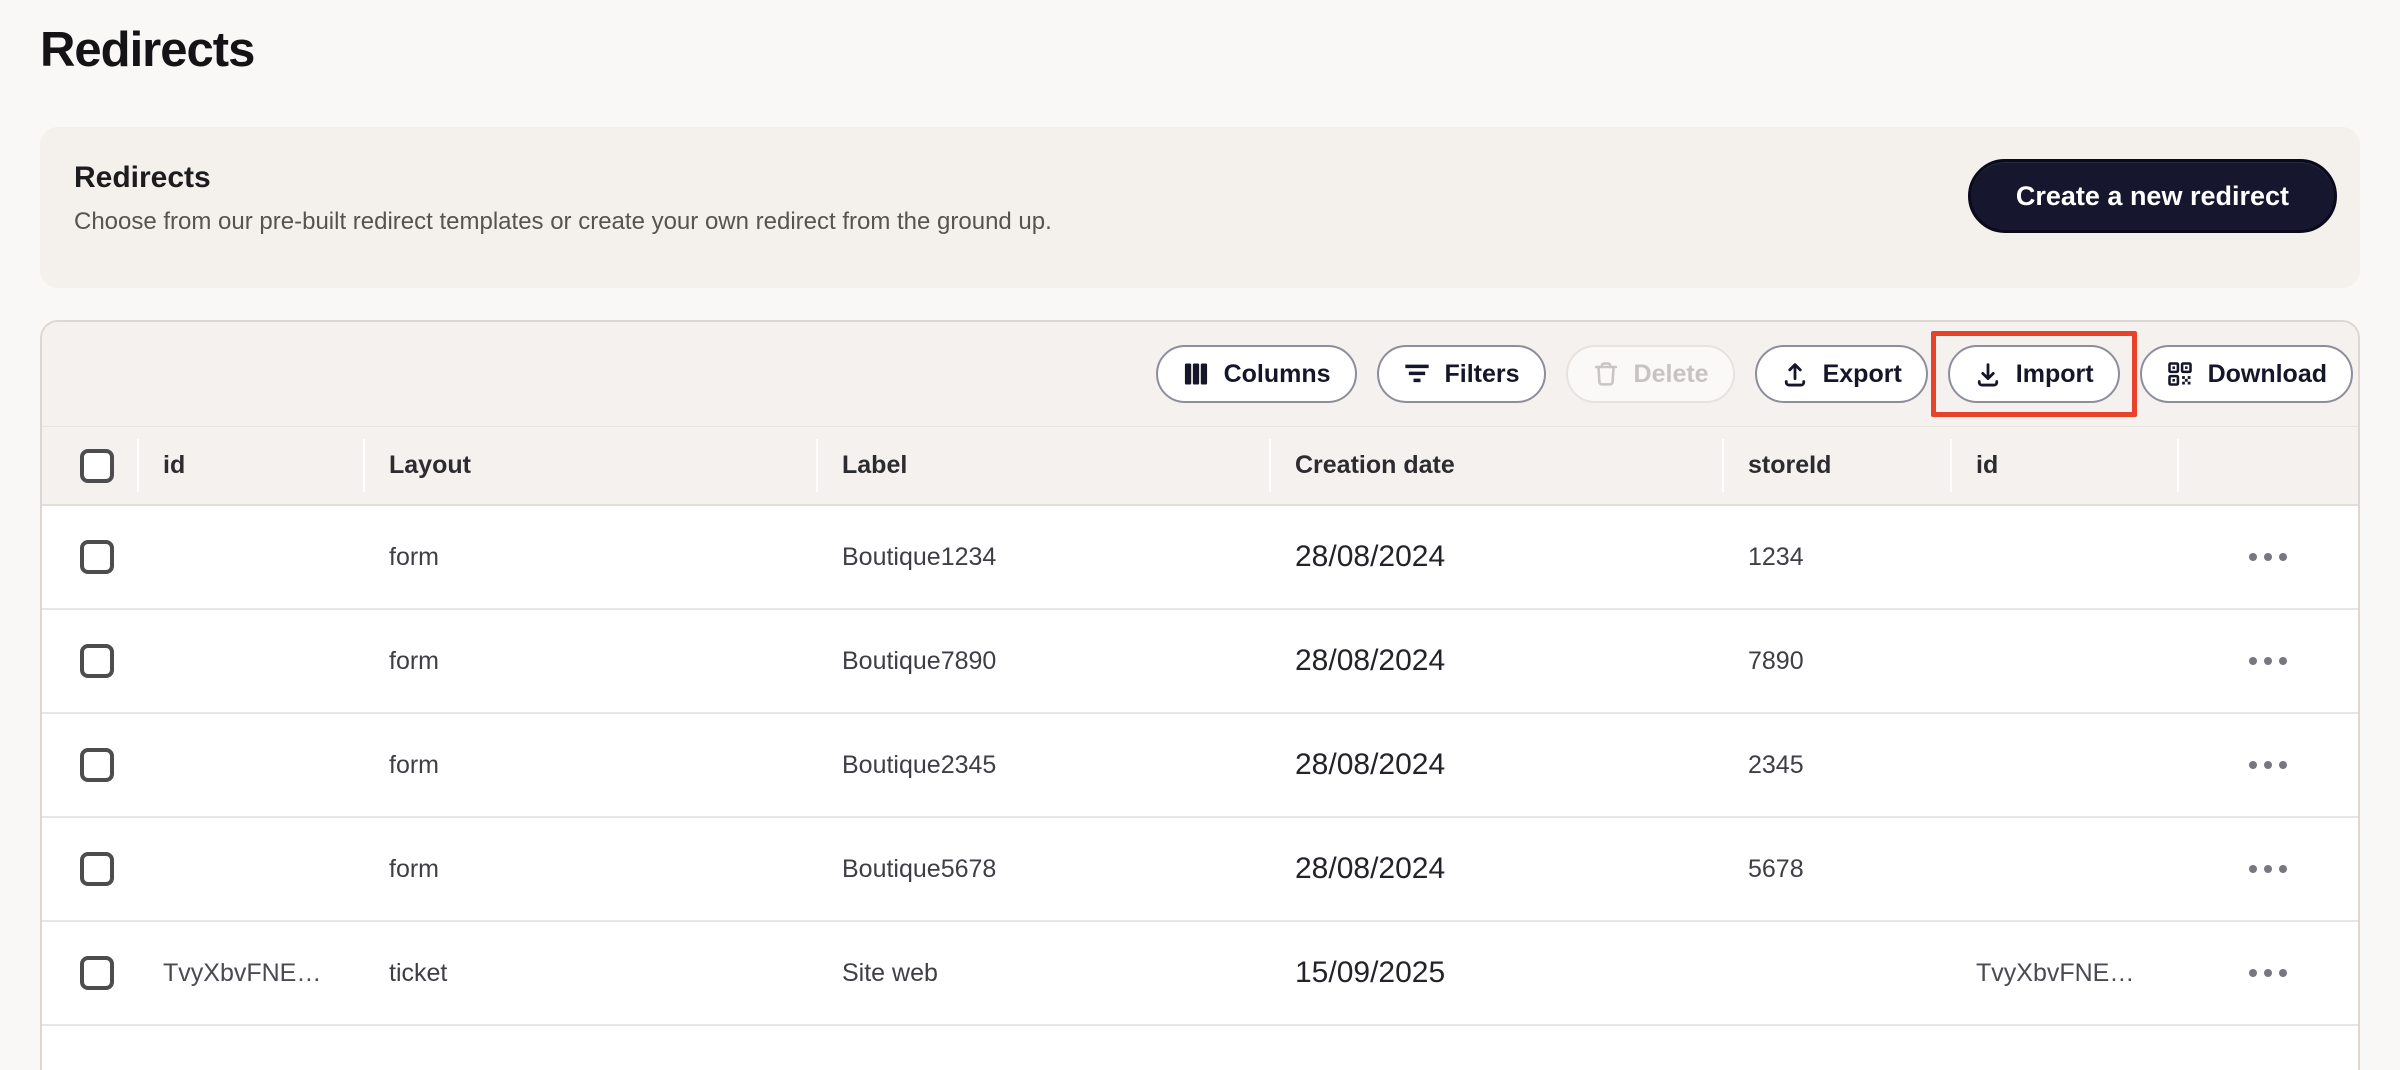 This screenshot has width=2400, height=1070. I want to click on column-header-storeid: storeId, so click(1836, 465).